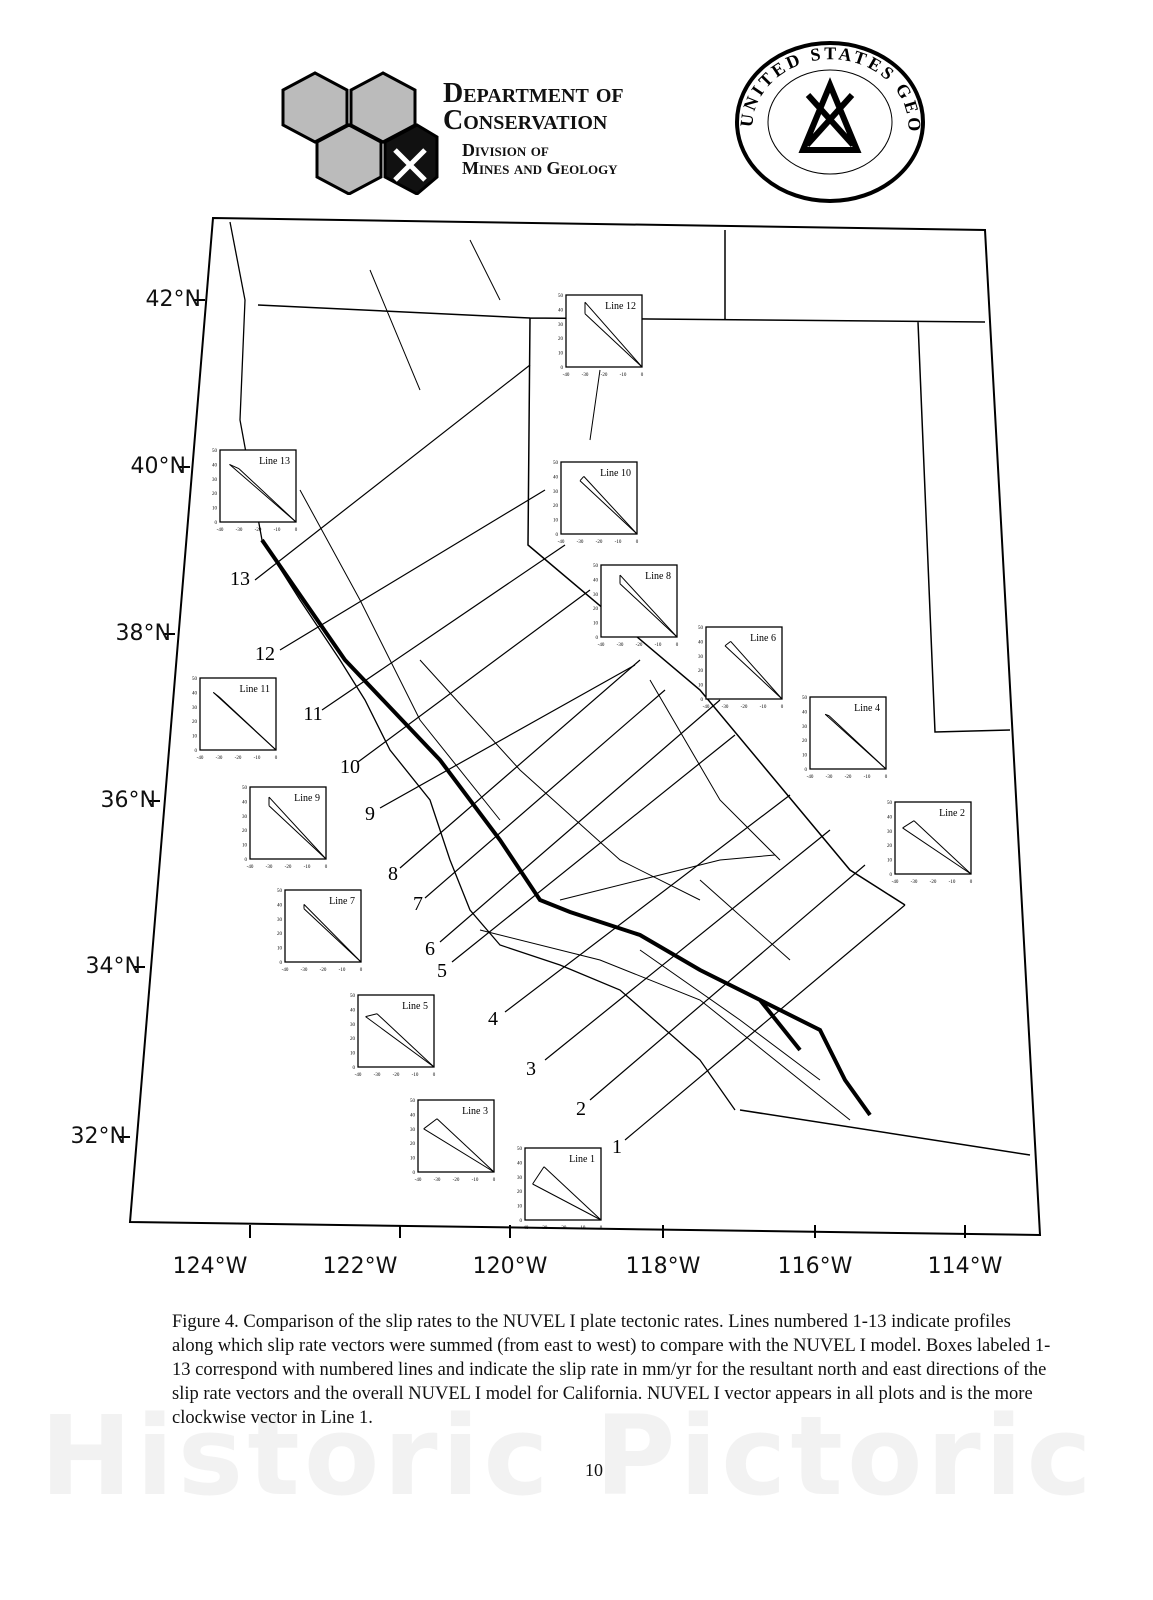 Image resolution: width=1153 pixels, height=1600 pixels. What do you see at coordinates (815, 1057) in the screenshot?
I see `san-jacinto-fault` at bounding box center [815, 1057].